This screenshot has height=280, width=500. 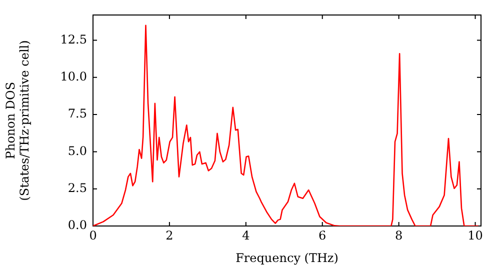 What do you see at coordinates (17, 120) in the screenshot?
I see `y-axis-title: Phonon DOS (States/THz·primitive cell)` at bounding box center [17, 120].